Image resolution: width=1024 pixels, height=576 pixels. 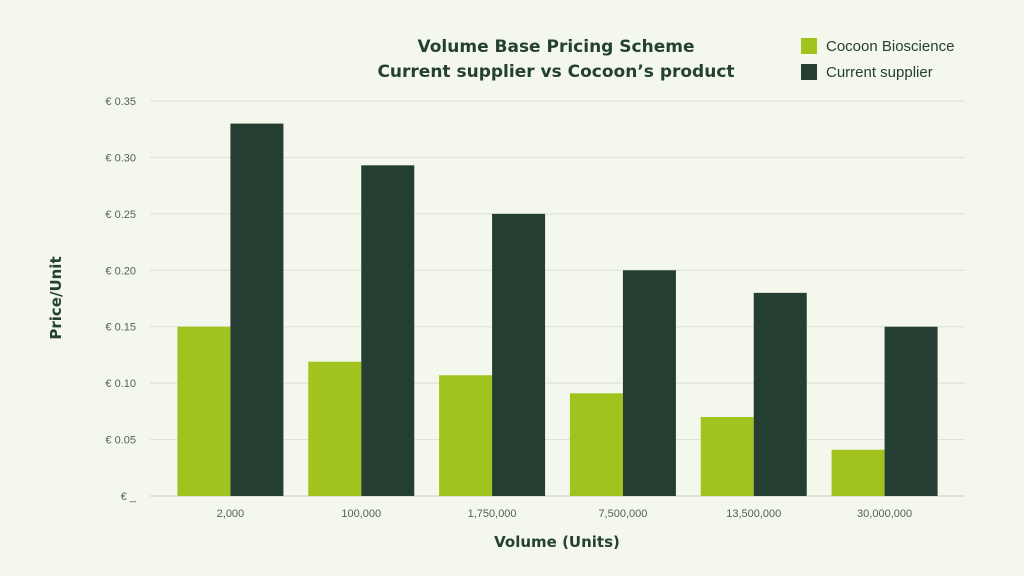 I want to click on y-tick-label: € 0.15, so click(x=120, y=328).